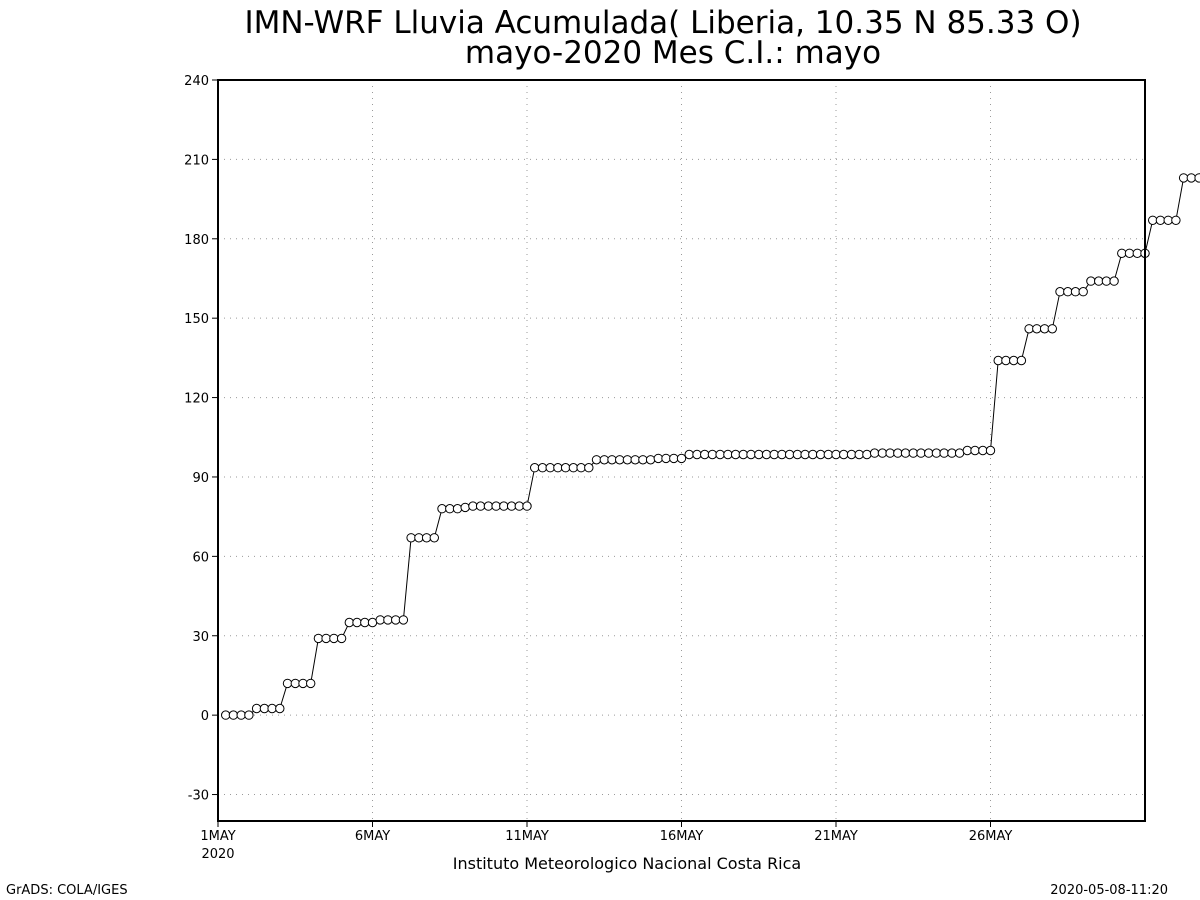 The image size is (1200, 900). I want to click on y-axis-ticks: -30 0 30 60 90 120 150 180 210 240, so click(201, 439).